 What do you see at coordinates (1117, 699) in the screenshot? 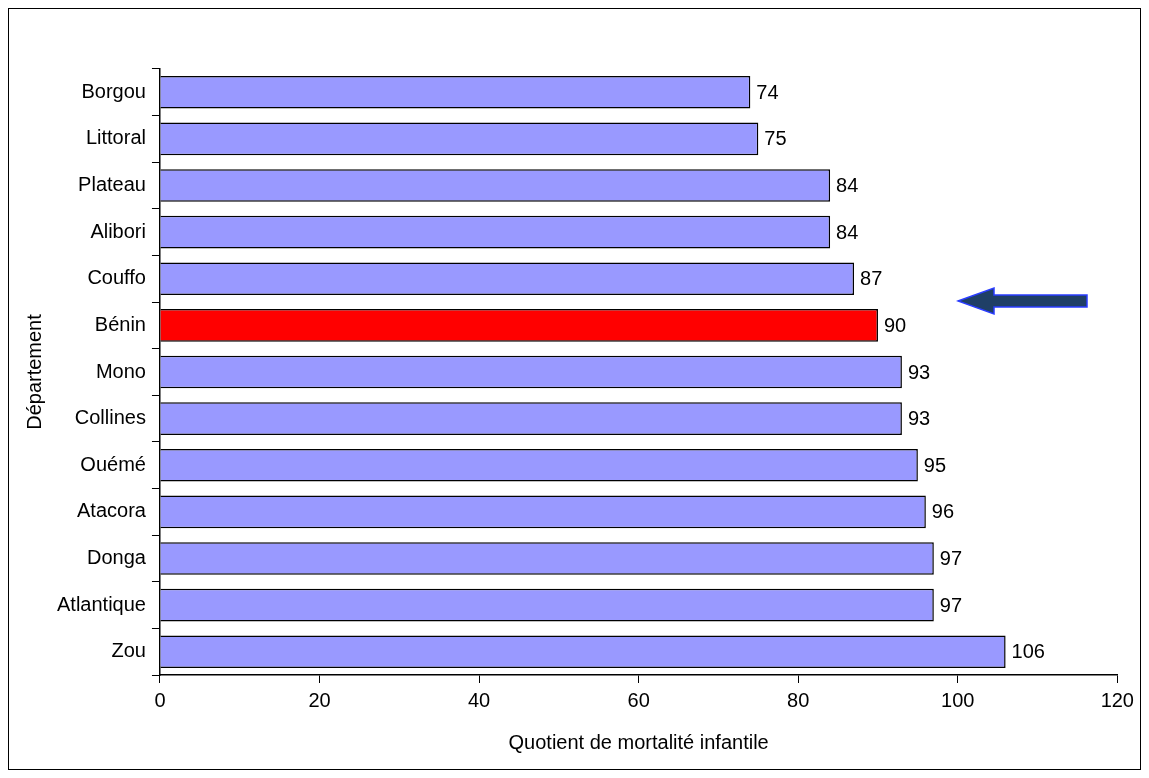
I see `x-tick-label: 120` at bounding box center [1117, 699].